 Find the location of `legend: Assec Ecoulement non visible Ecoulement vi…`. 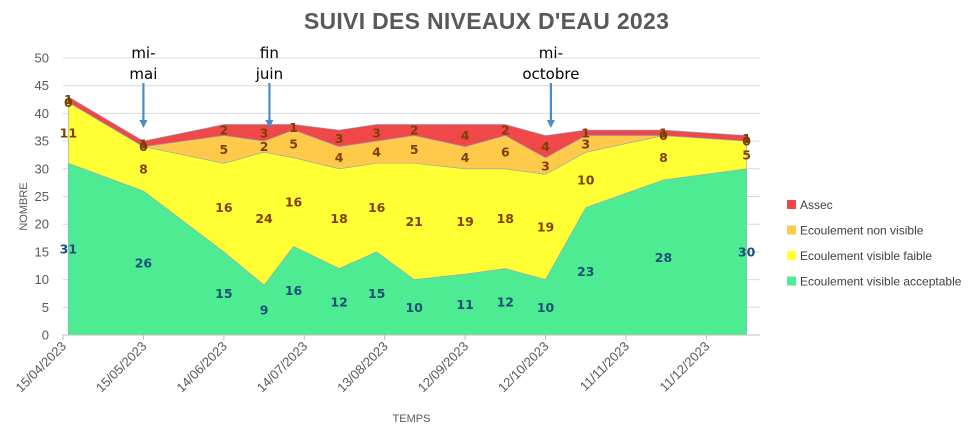

legend: Assec Ecoulement non visible Ecoulement vi… is located at coordinates (874, 243).